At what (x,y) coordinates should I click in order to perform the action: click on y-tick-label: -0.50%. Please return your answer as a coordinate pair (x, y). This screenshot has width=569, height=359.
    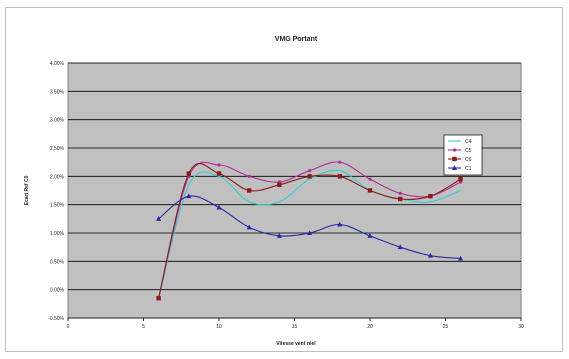
    Looking at the image, I should click on (56, 319).